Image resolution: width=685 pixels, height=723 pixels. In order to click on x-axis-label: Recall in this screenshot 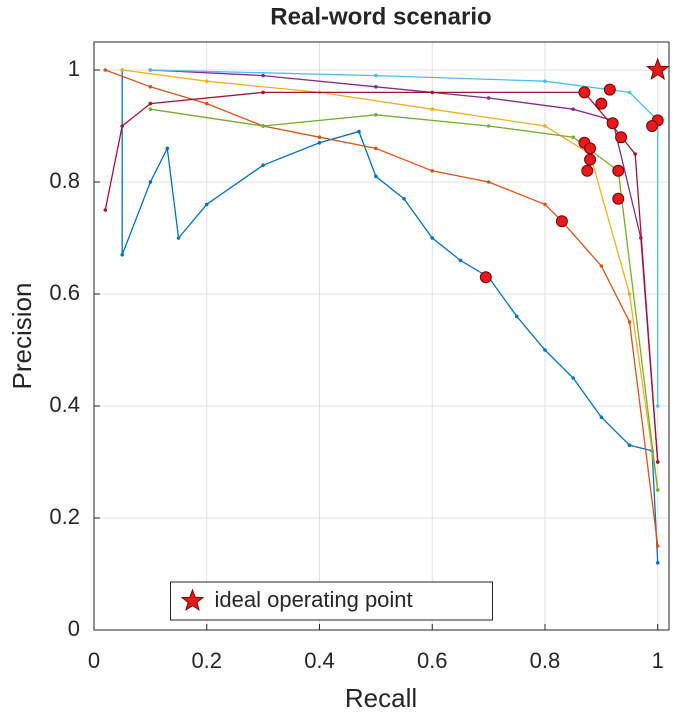, I will do `click(381, 698)`.